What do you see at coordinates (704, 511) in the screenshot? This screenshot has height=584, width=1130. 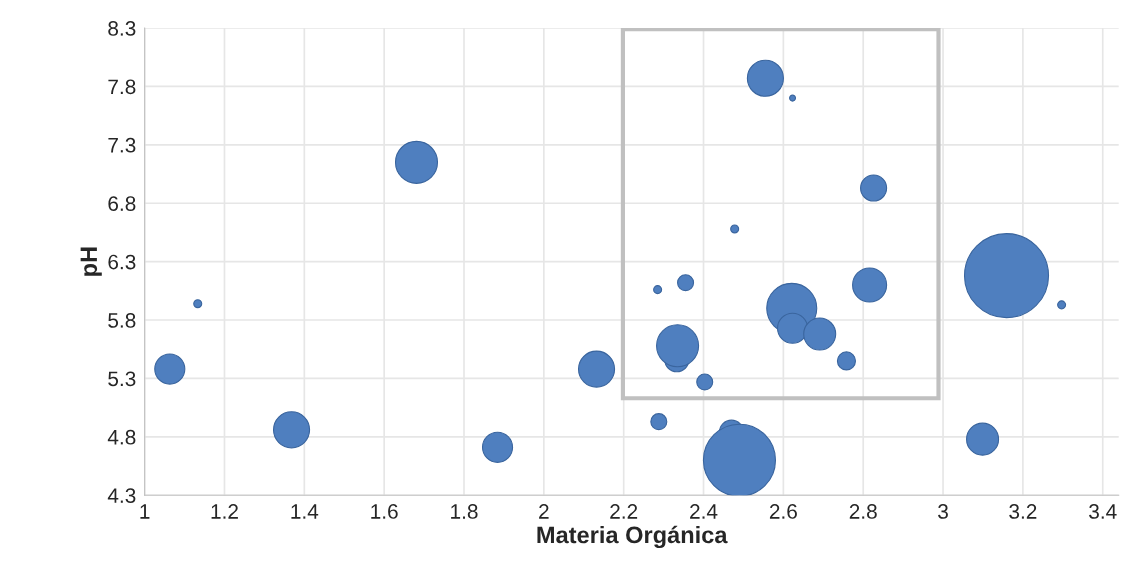 I see `x-tick-label: 2.4` at bounding box center [704, 511].